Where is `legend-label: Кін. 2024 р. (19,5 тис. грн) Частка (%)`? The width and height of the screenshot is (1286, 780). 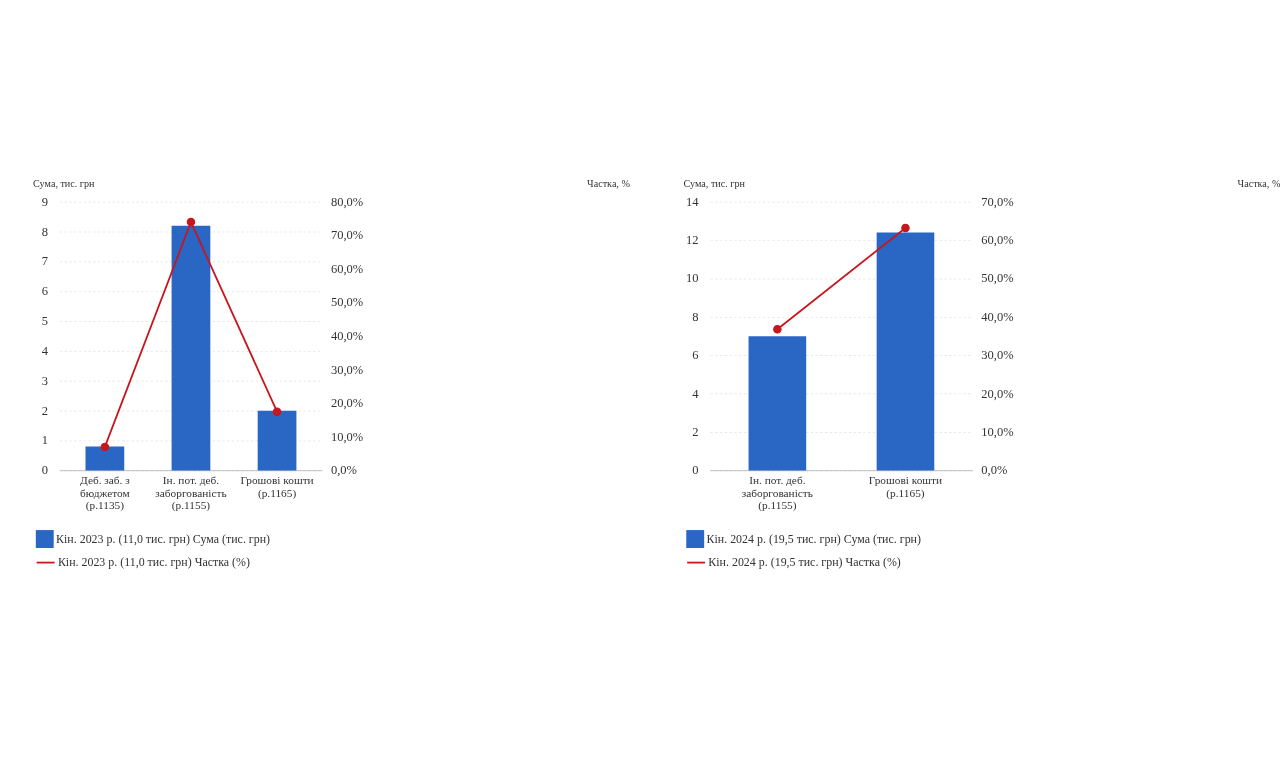
legend-label: Кін. 2024 р. (19,5 тис. грн) Частка (%) is located at coordinates (804, 562).